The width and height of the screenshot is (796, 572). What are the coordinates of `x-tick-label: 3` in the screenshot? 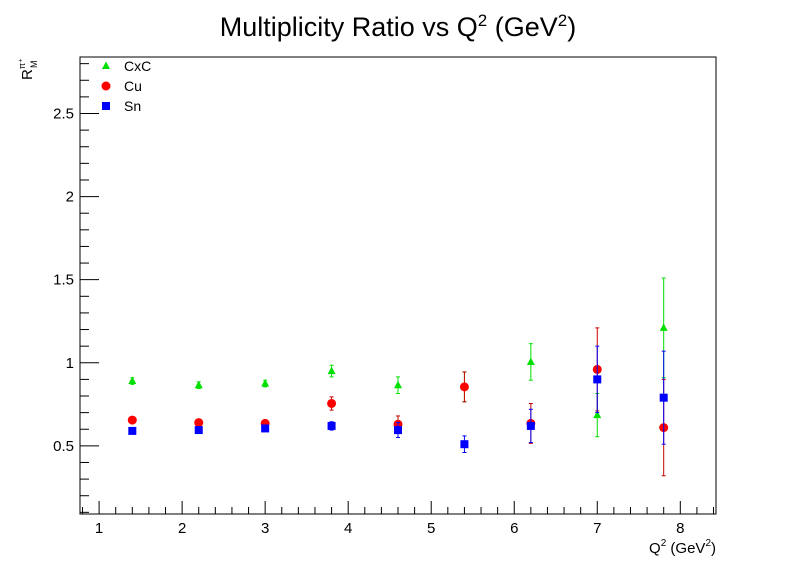 It's located at (265, 528).